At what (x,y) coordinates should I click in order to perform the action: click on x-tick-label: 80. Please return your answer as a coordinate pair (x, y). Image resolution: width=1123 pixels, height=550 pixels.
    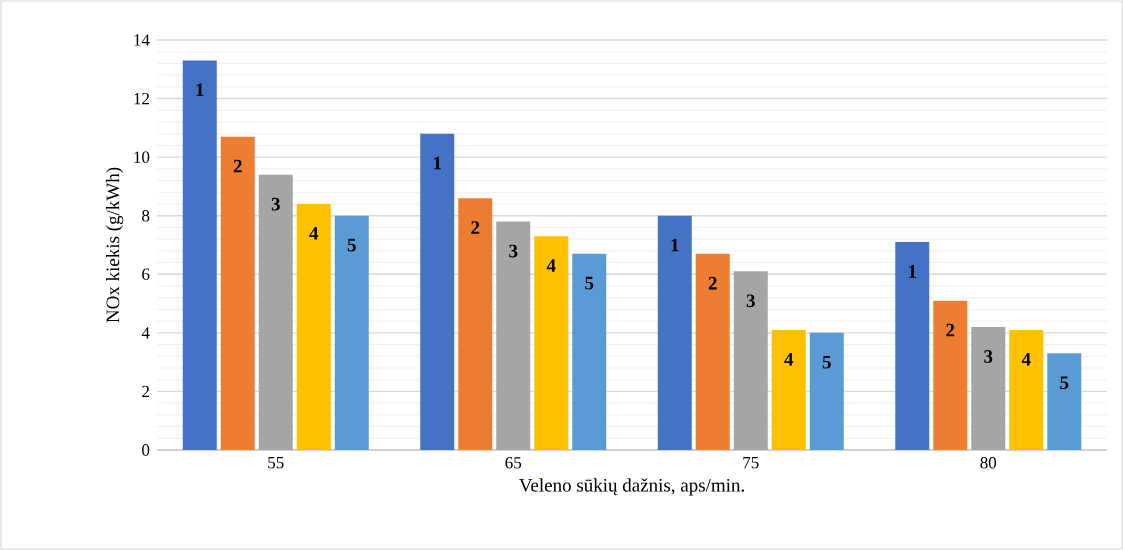
    Looking at the image, I should click on (988, 463).